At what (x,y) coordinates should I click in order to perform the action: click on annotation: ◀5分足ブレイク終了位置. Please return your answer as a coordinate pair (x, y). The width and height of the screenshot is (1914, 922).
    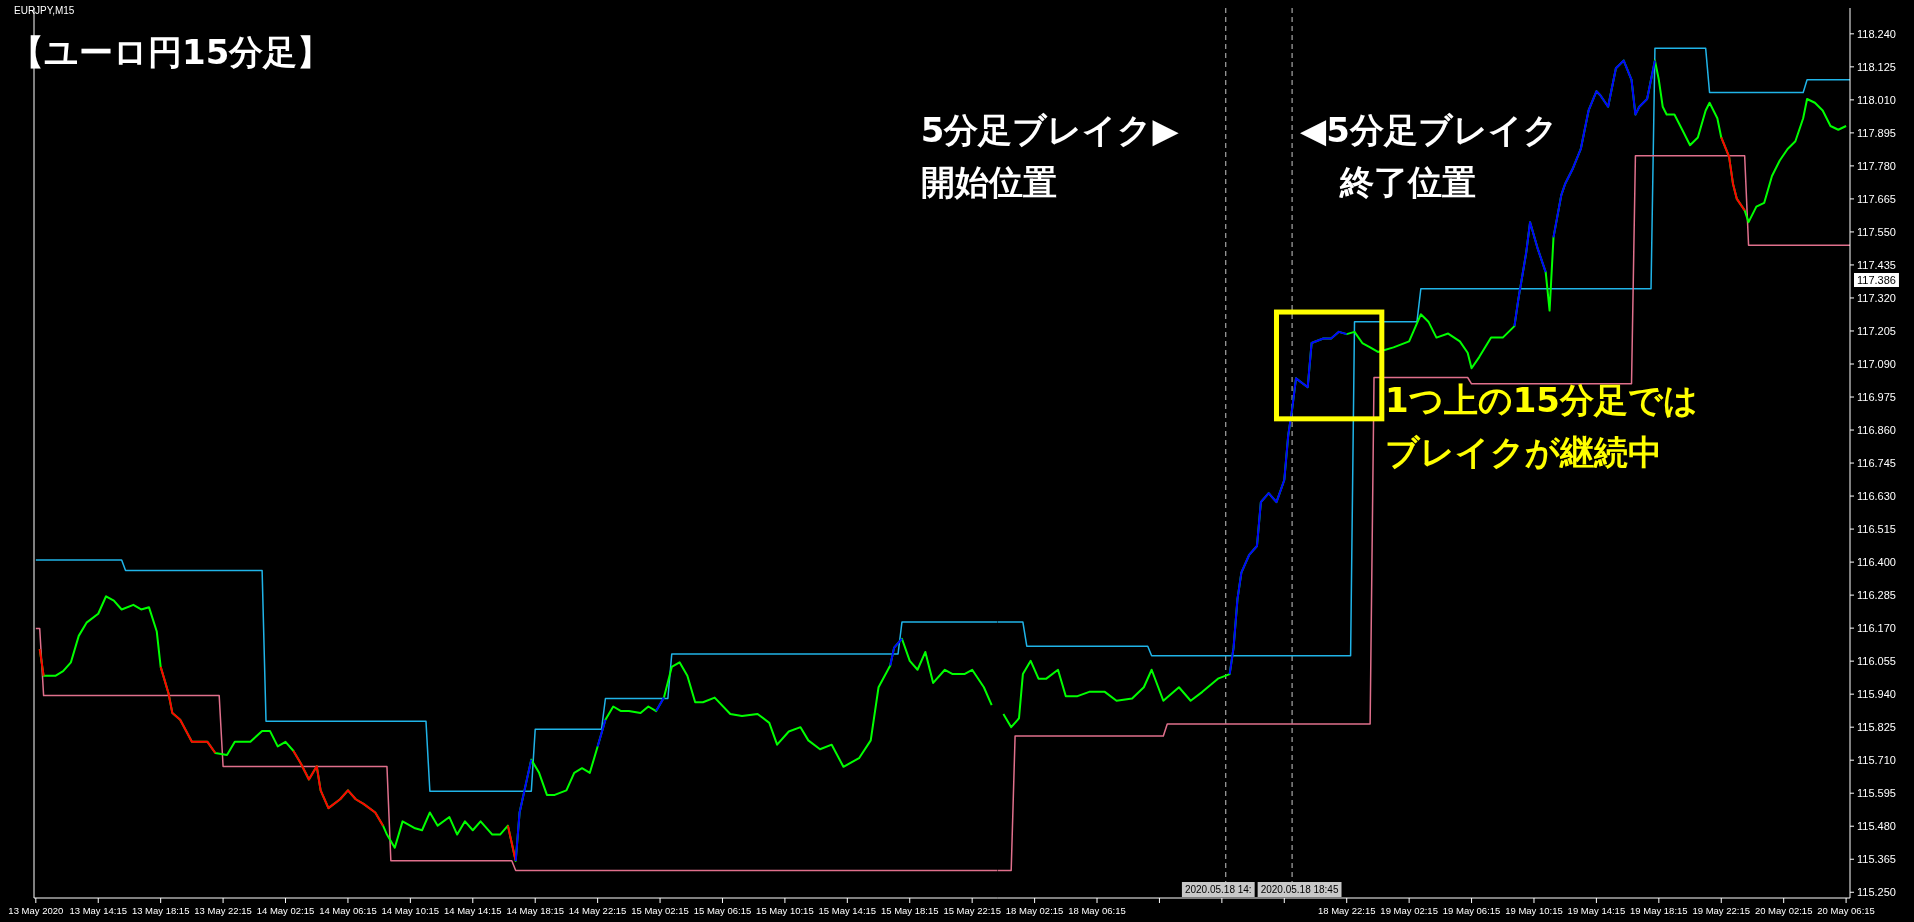
    Looking at the image, I should click on (1429, 156).